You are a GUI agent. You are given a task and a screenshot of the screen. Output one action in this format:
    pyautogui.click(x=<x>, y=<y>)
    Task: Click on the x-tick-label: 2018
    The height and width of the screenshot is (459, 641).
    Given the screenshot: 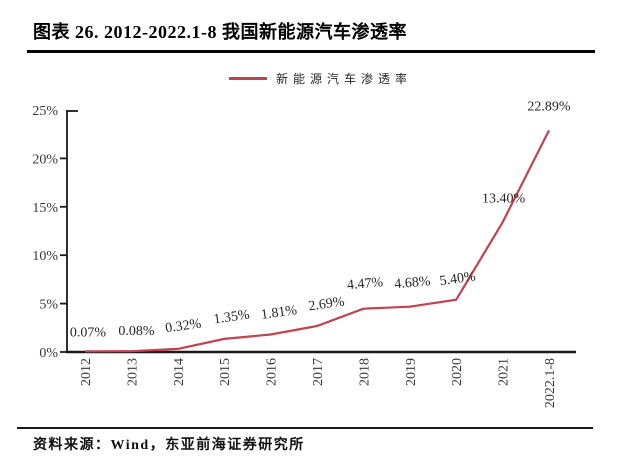 What is the action you would take?
    pyautogui.click(x=364, y=372)
    